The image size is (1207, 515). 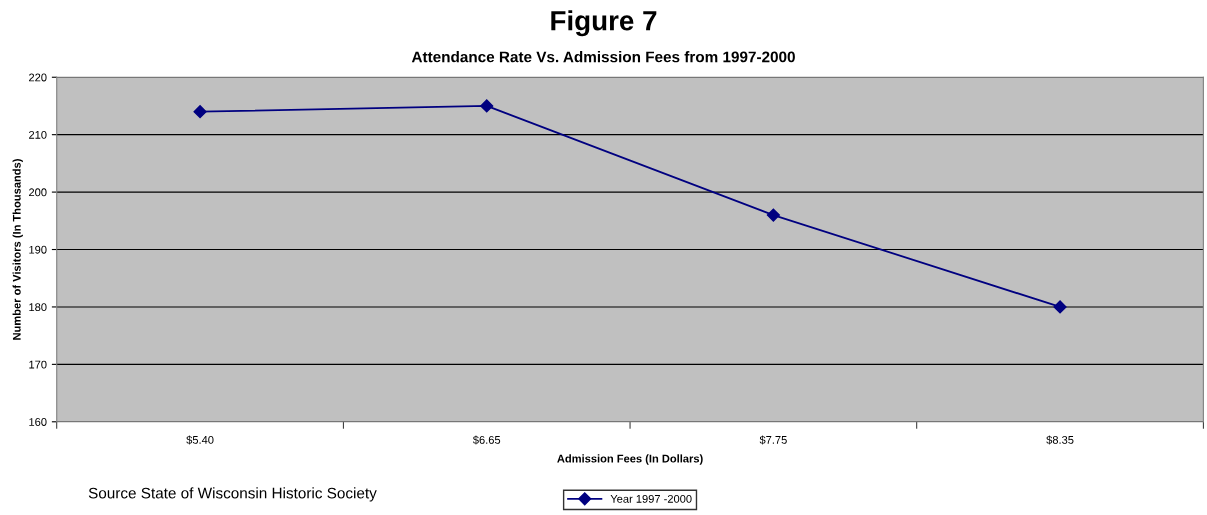 I want to click on y-tick-label: 200, so click(x=38, y=192).